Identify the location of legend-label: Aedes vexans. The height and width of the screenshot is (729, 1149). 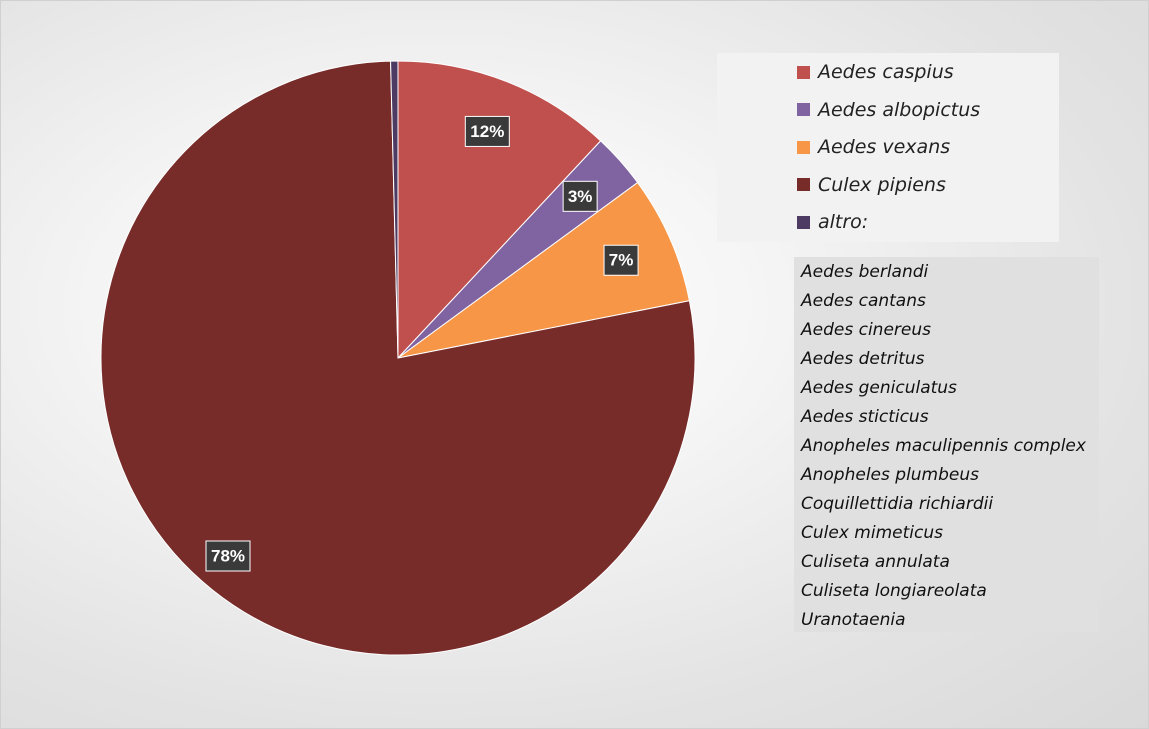
(884, 147).